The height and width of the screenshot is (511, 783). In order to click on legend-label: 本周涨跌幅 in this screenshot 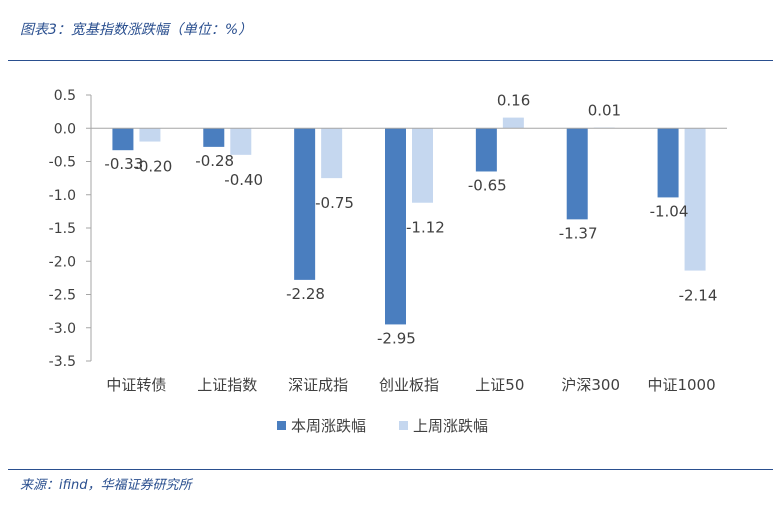, I will do `click(328, 426)`.